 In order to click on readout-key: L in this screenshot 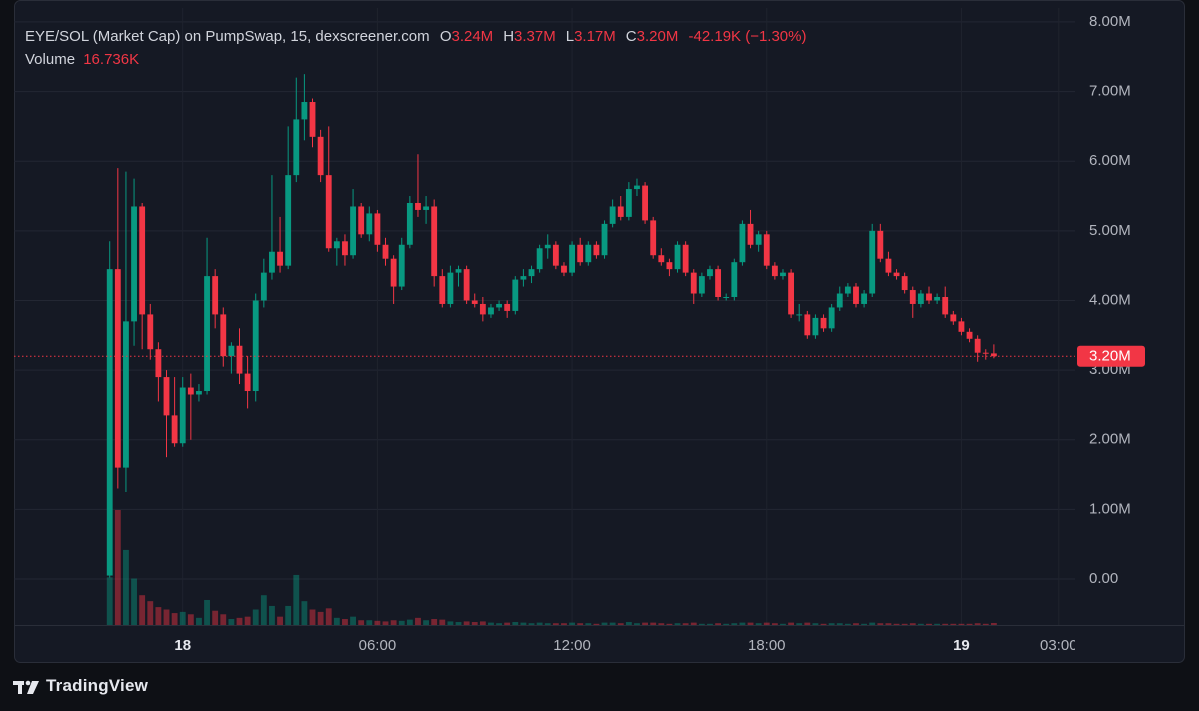, I will do `click(570, 36)`.